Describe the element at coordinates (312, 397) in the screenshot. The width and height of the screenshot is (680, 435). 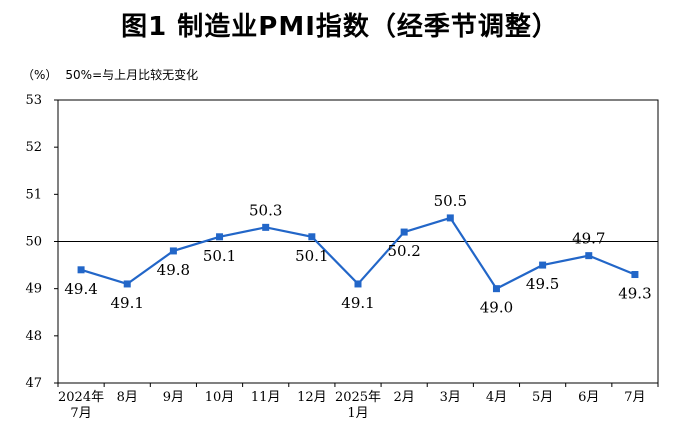
I see `x-tick-label: 12月` at that location.